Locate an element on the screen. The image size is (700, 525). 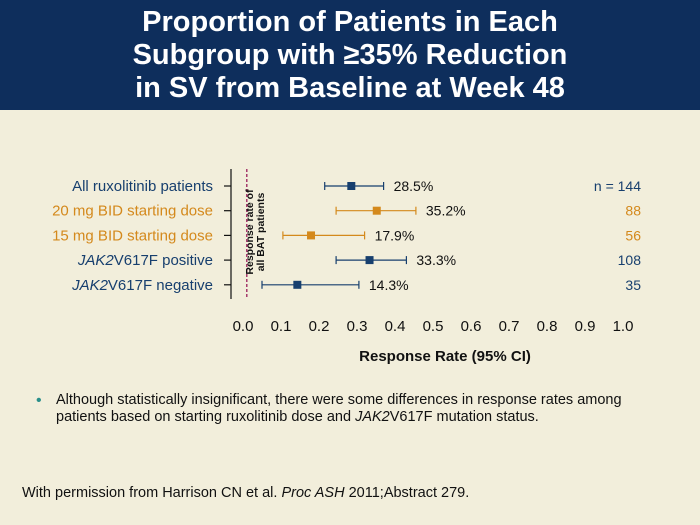
slide-title-line-1: Proportion of Patients in Each is located at coordinates (350, 21).